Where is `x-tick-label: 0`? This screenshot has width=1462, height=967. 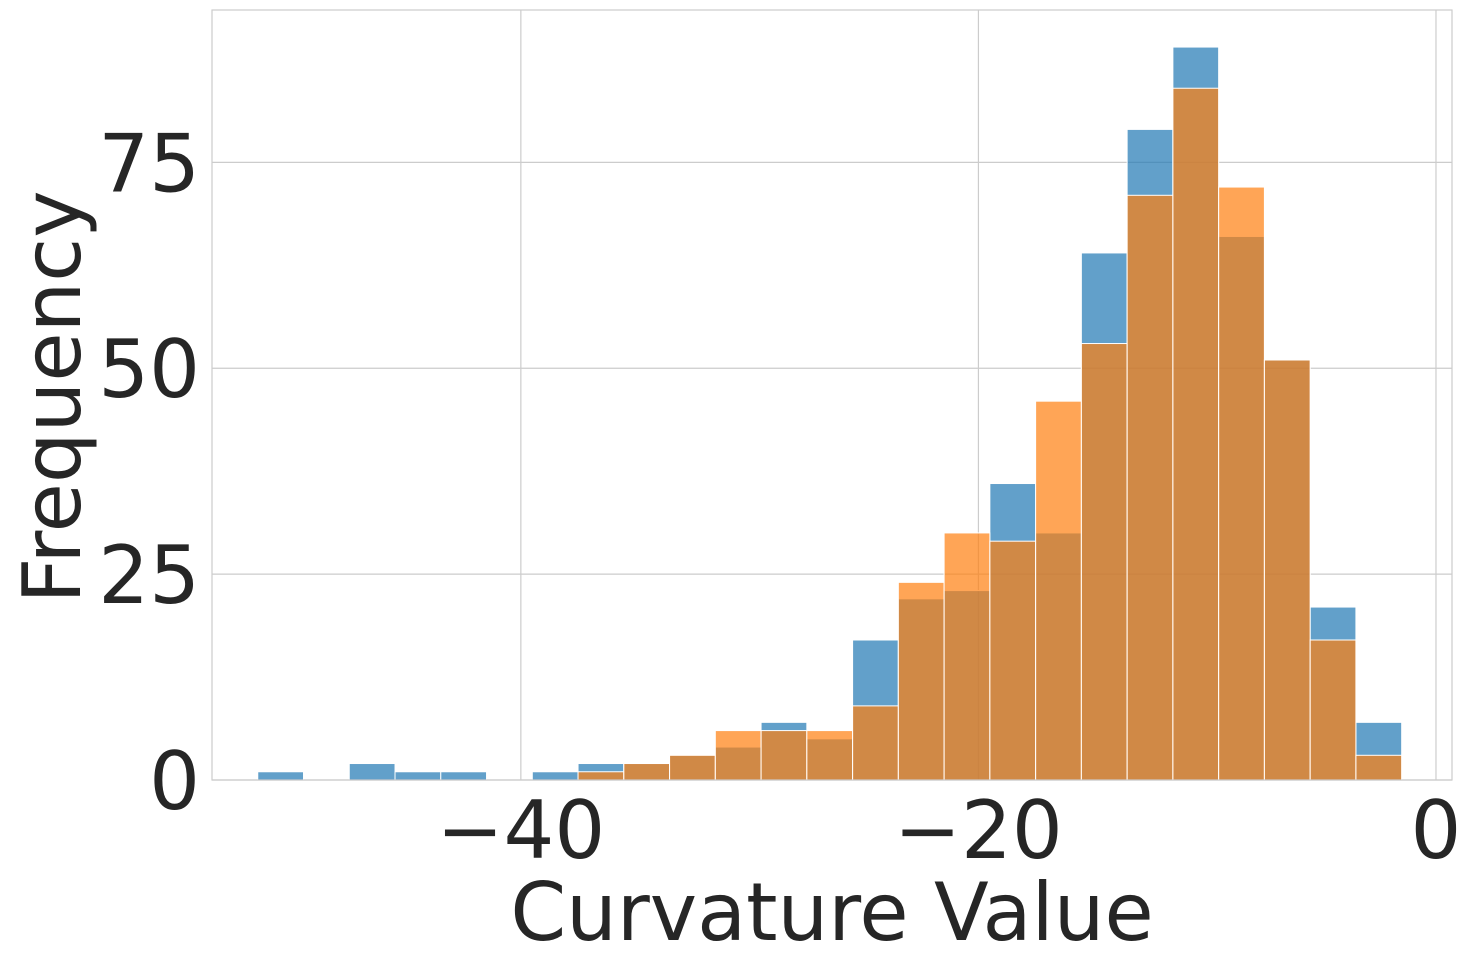
x-tick-label: 0 is located at coordinates (1436, 830).